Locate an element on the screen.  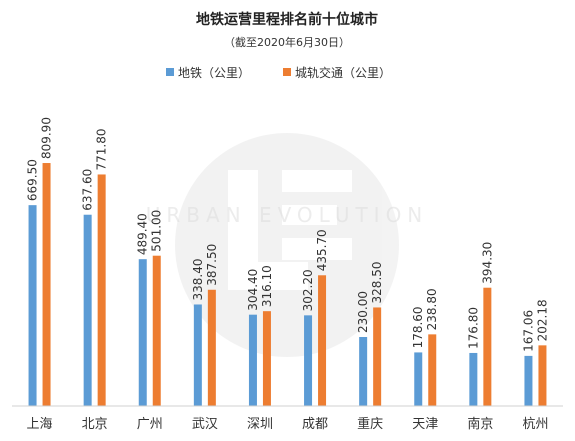
data-label-metro-hangzhou: 167.06 is located at coordinates (528, 331).